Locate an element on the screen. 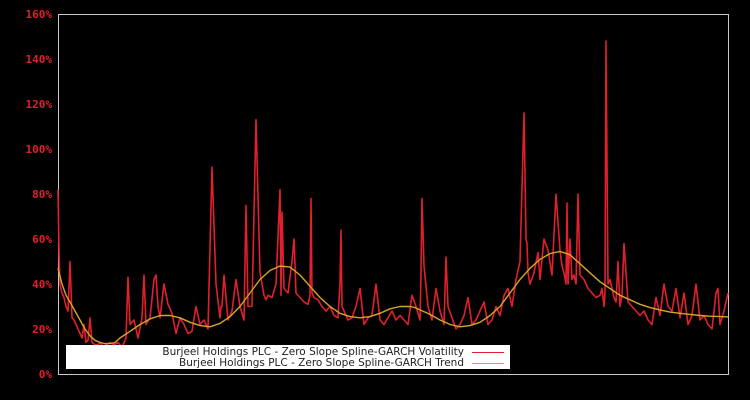 The width and height of the screenshot is (750, 400). y-tick-label: 160% is located at coordinates (39, 14).